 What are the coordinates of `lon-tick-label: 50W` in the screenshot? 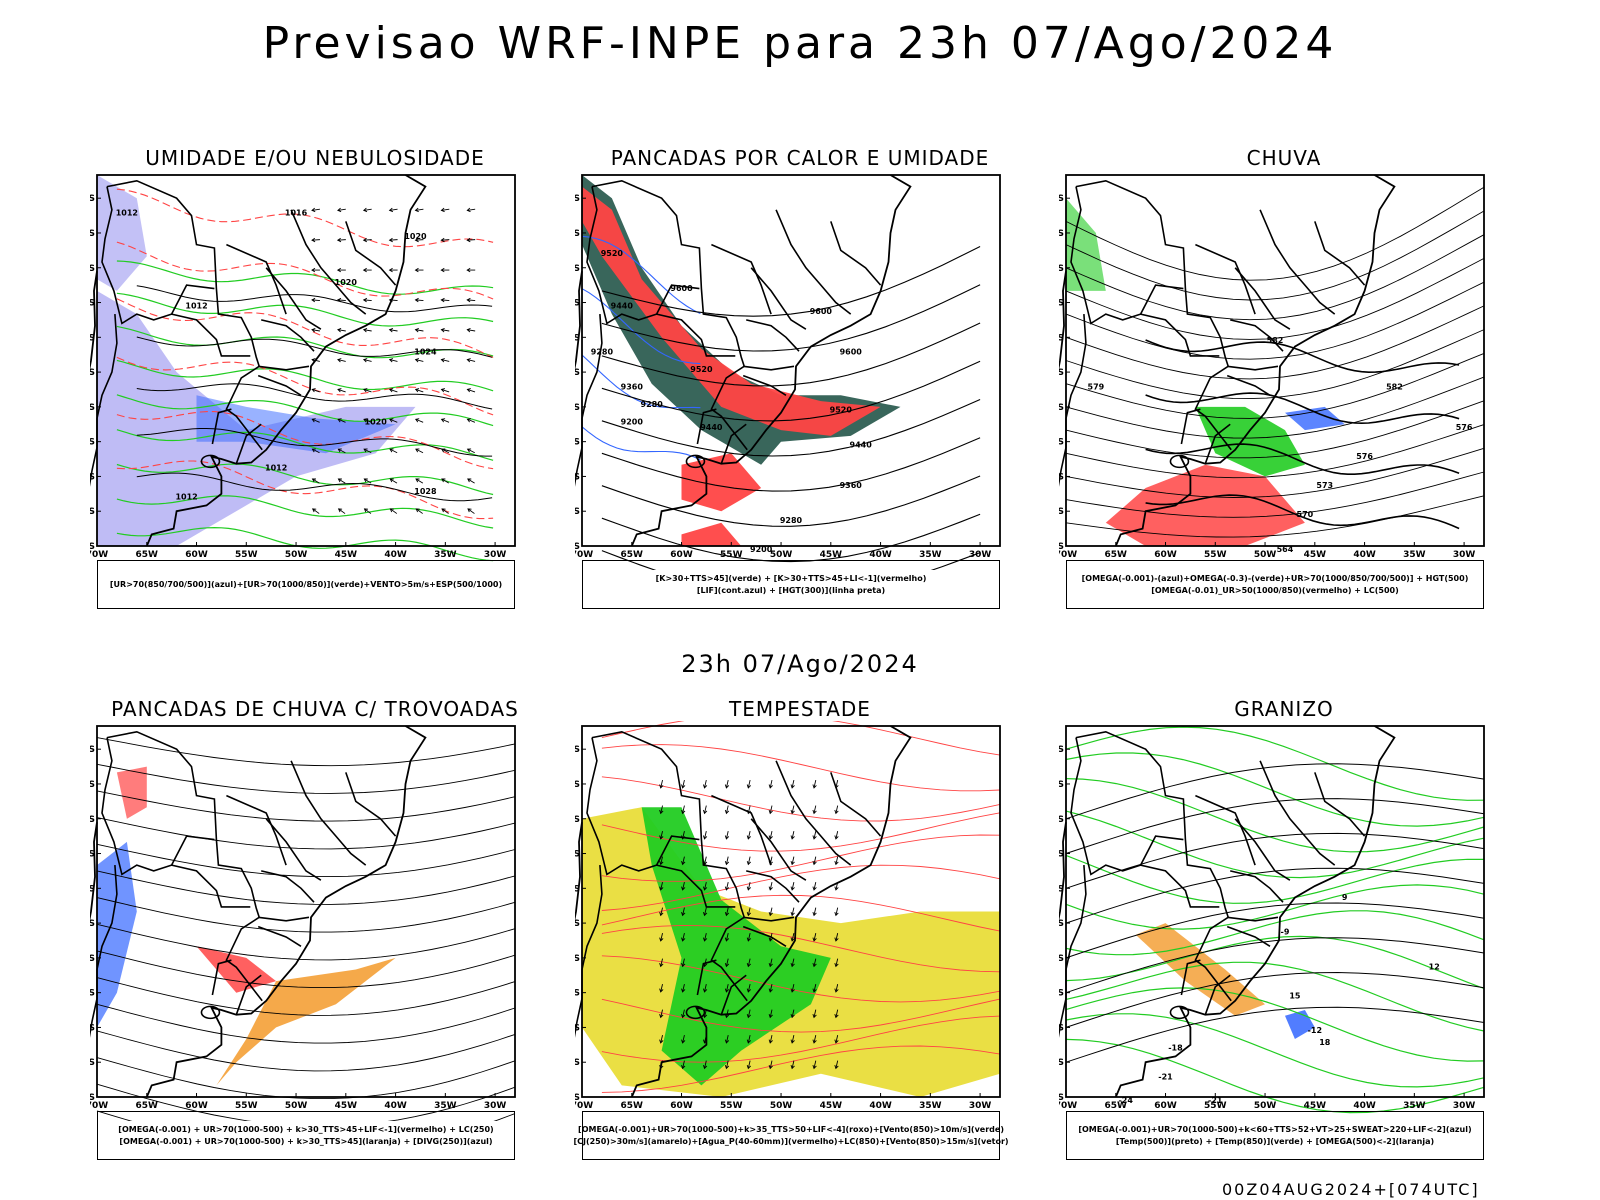 It's located at (296, 1106).